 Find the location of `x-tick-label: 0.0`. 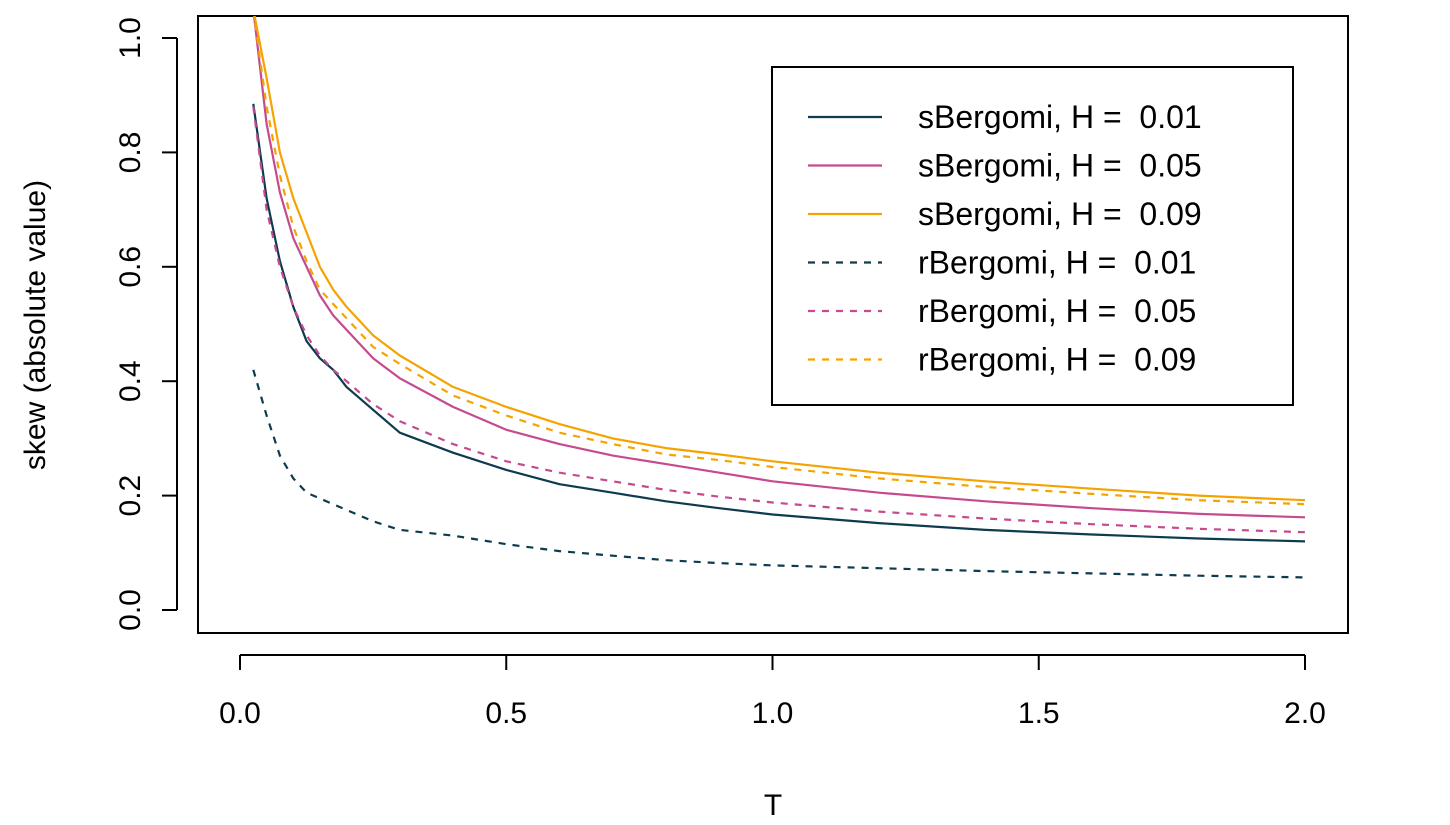

x-tick-label: 0.0 is located at coordinates (240, 713).